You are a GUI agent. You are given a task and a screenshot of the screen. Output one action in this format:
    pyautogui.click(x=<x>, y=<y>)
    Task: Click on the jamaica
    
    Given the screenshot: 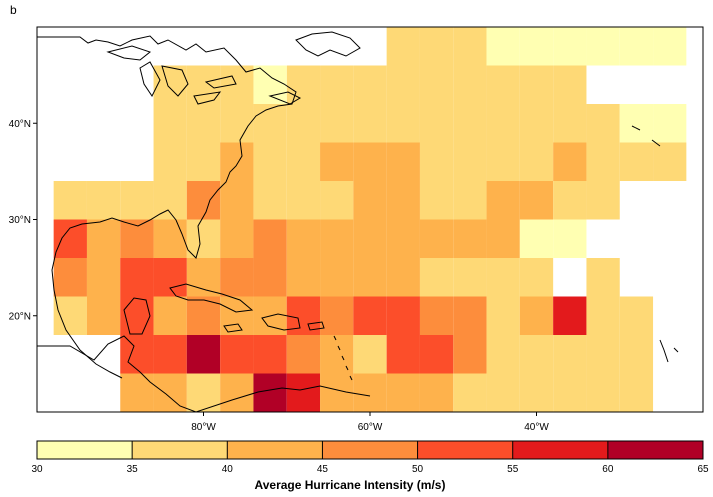 What is the action you would take?
    pyautogui.click(x=233, y=328)
    